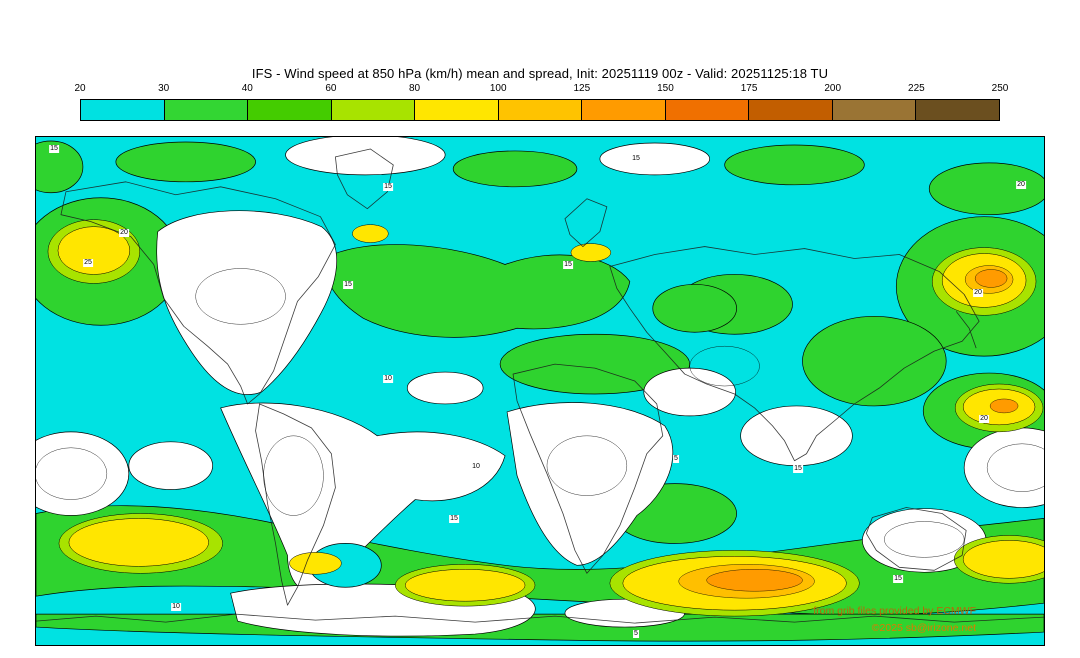 This screenshot has width=1080, height=658. I want to click on colorbar-tick: 125, so click(582, 88).